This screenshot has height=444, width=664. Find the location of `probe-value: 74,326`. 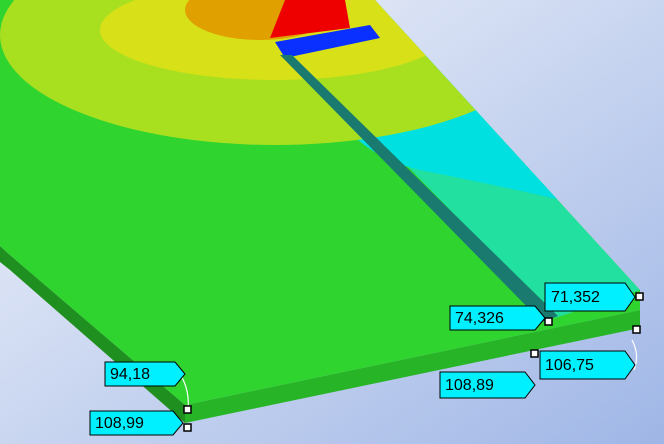

probe-value: 74,326 is located at coordinates (479, 318).